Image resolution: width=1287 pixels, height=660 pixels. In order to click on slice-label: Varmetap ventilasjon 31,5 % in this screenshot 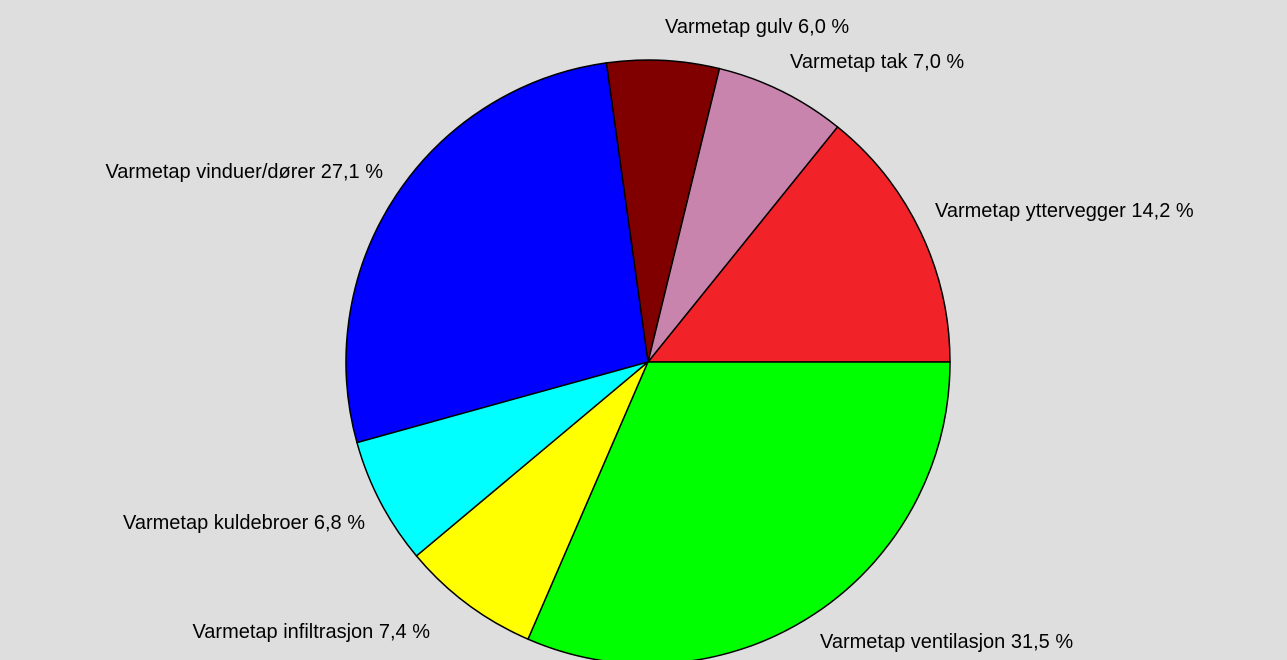, I will do `click(946, 642)`.